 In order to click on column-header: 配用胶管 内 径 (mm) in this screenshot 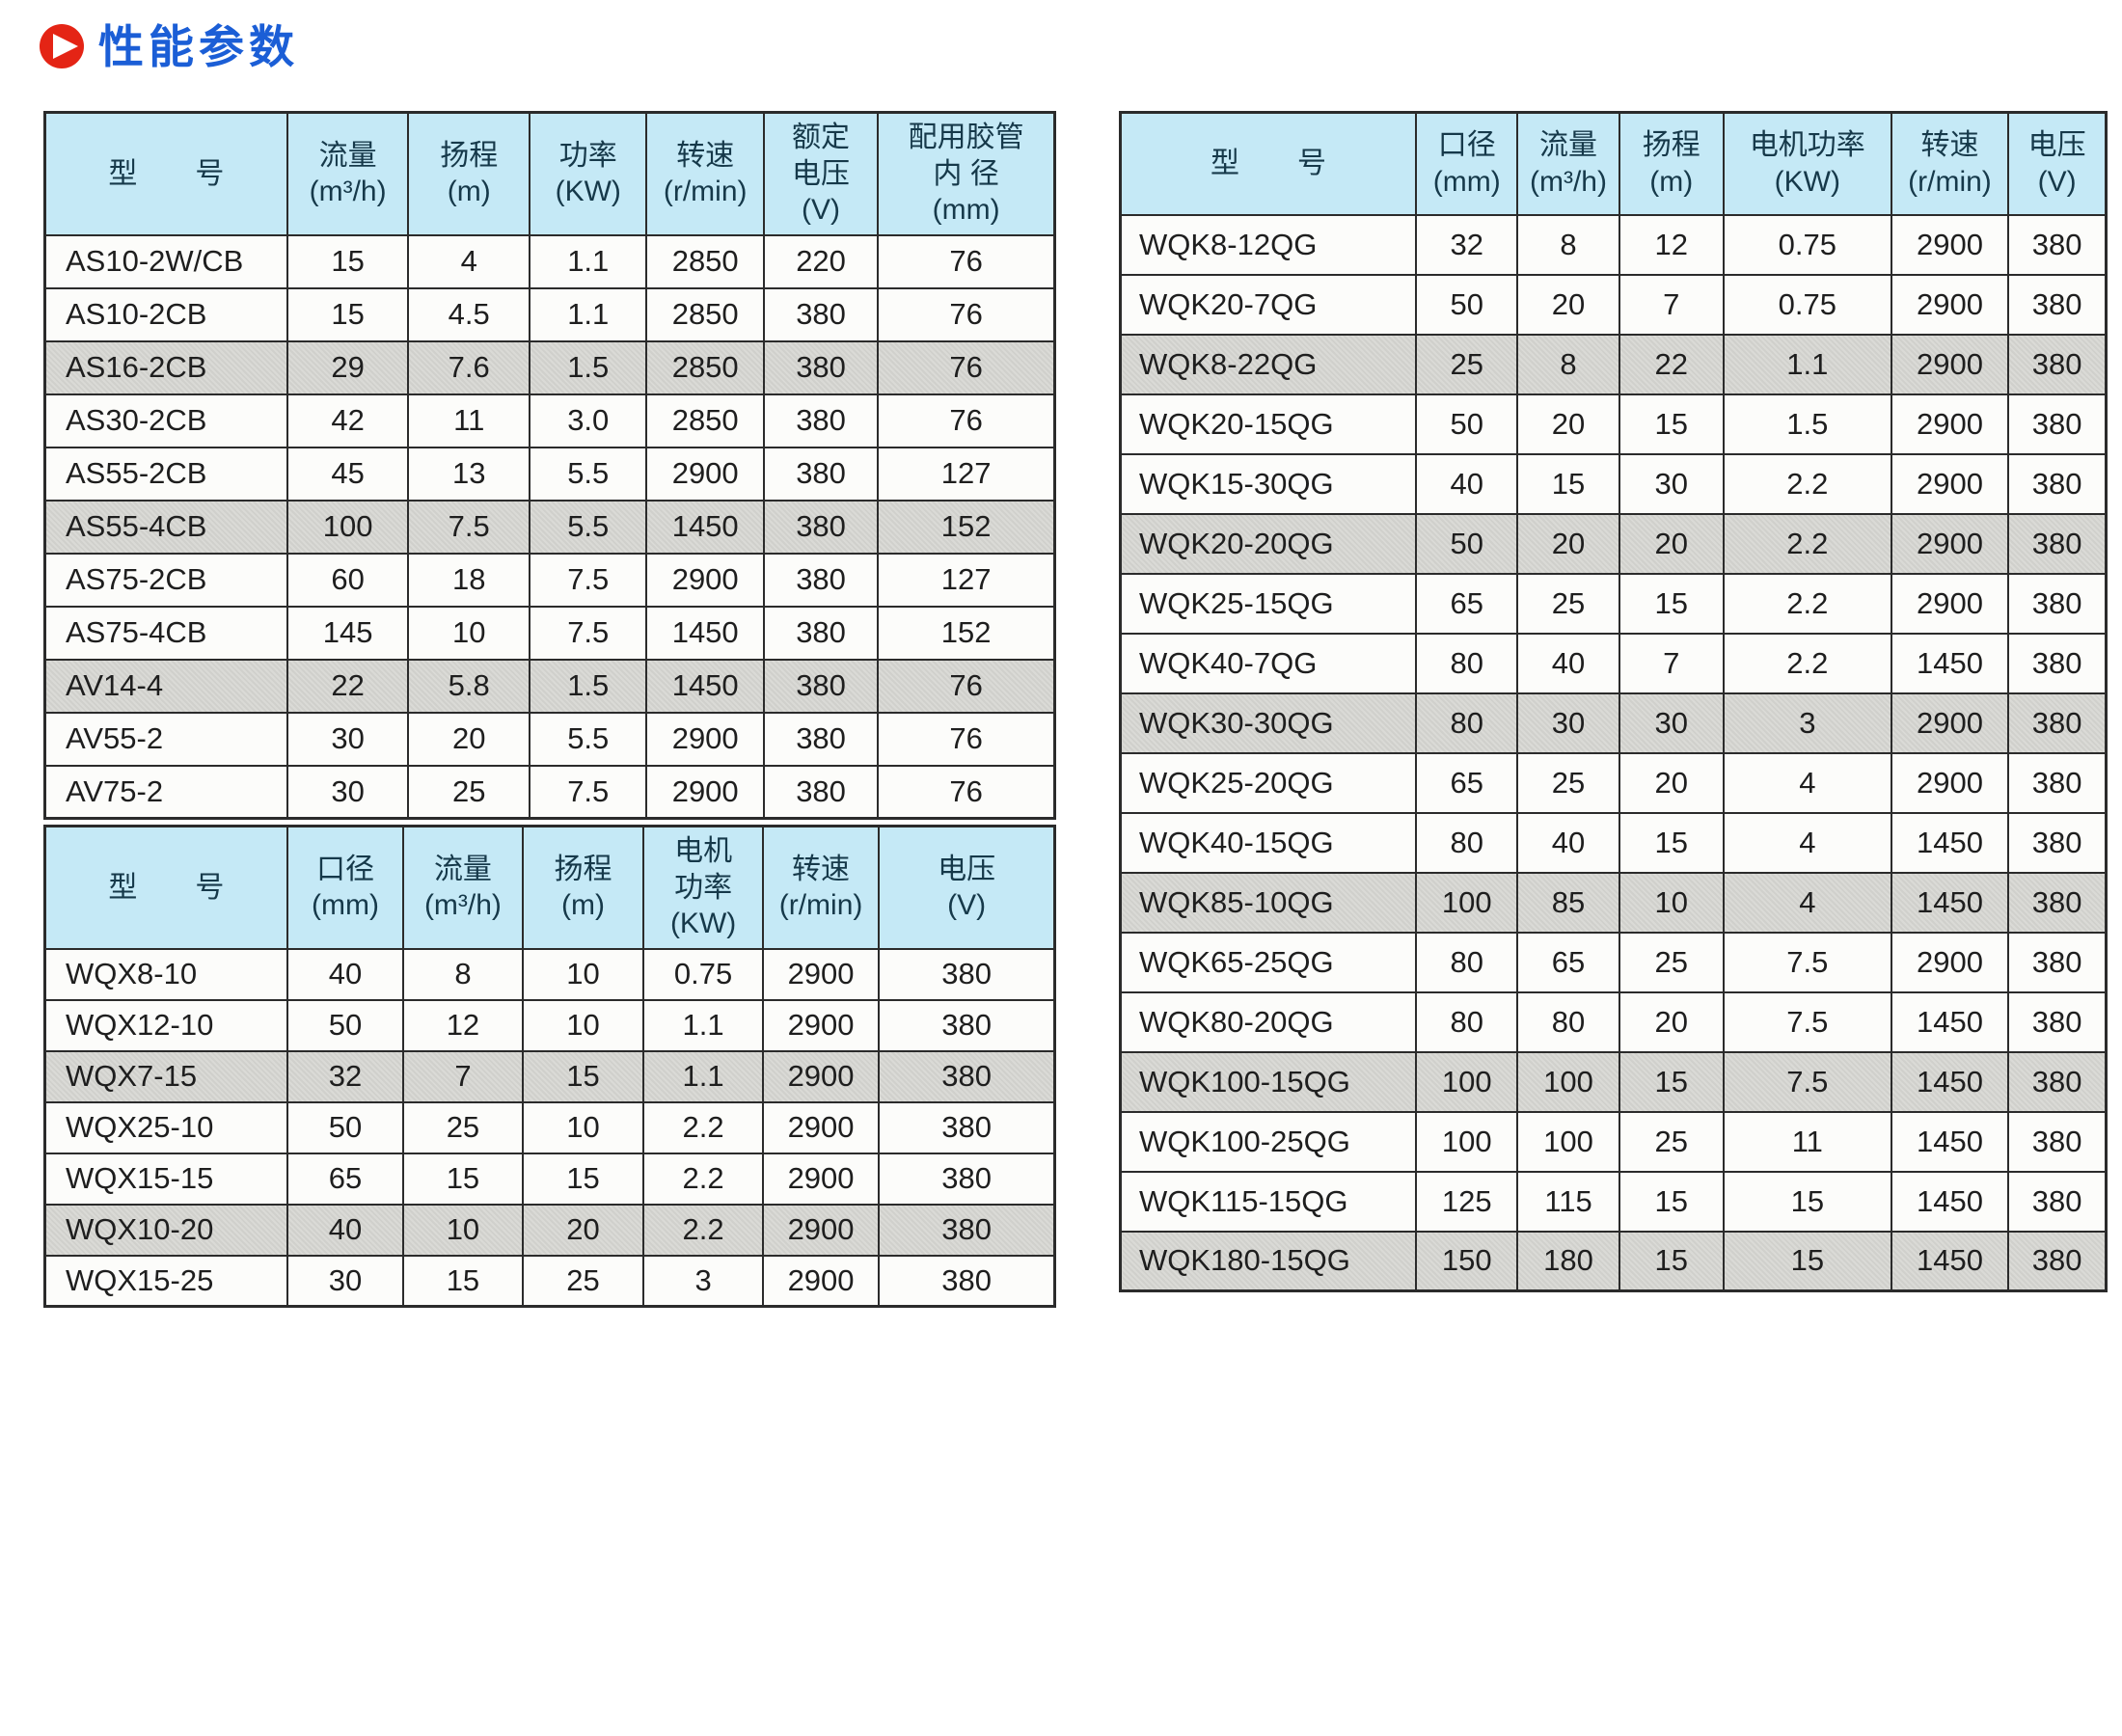, I will do `click(967, 174)`.